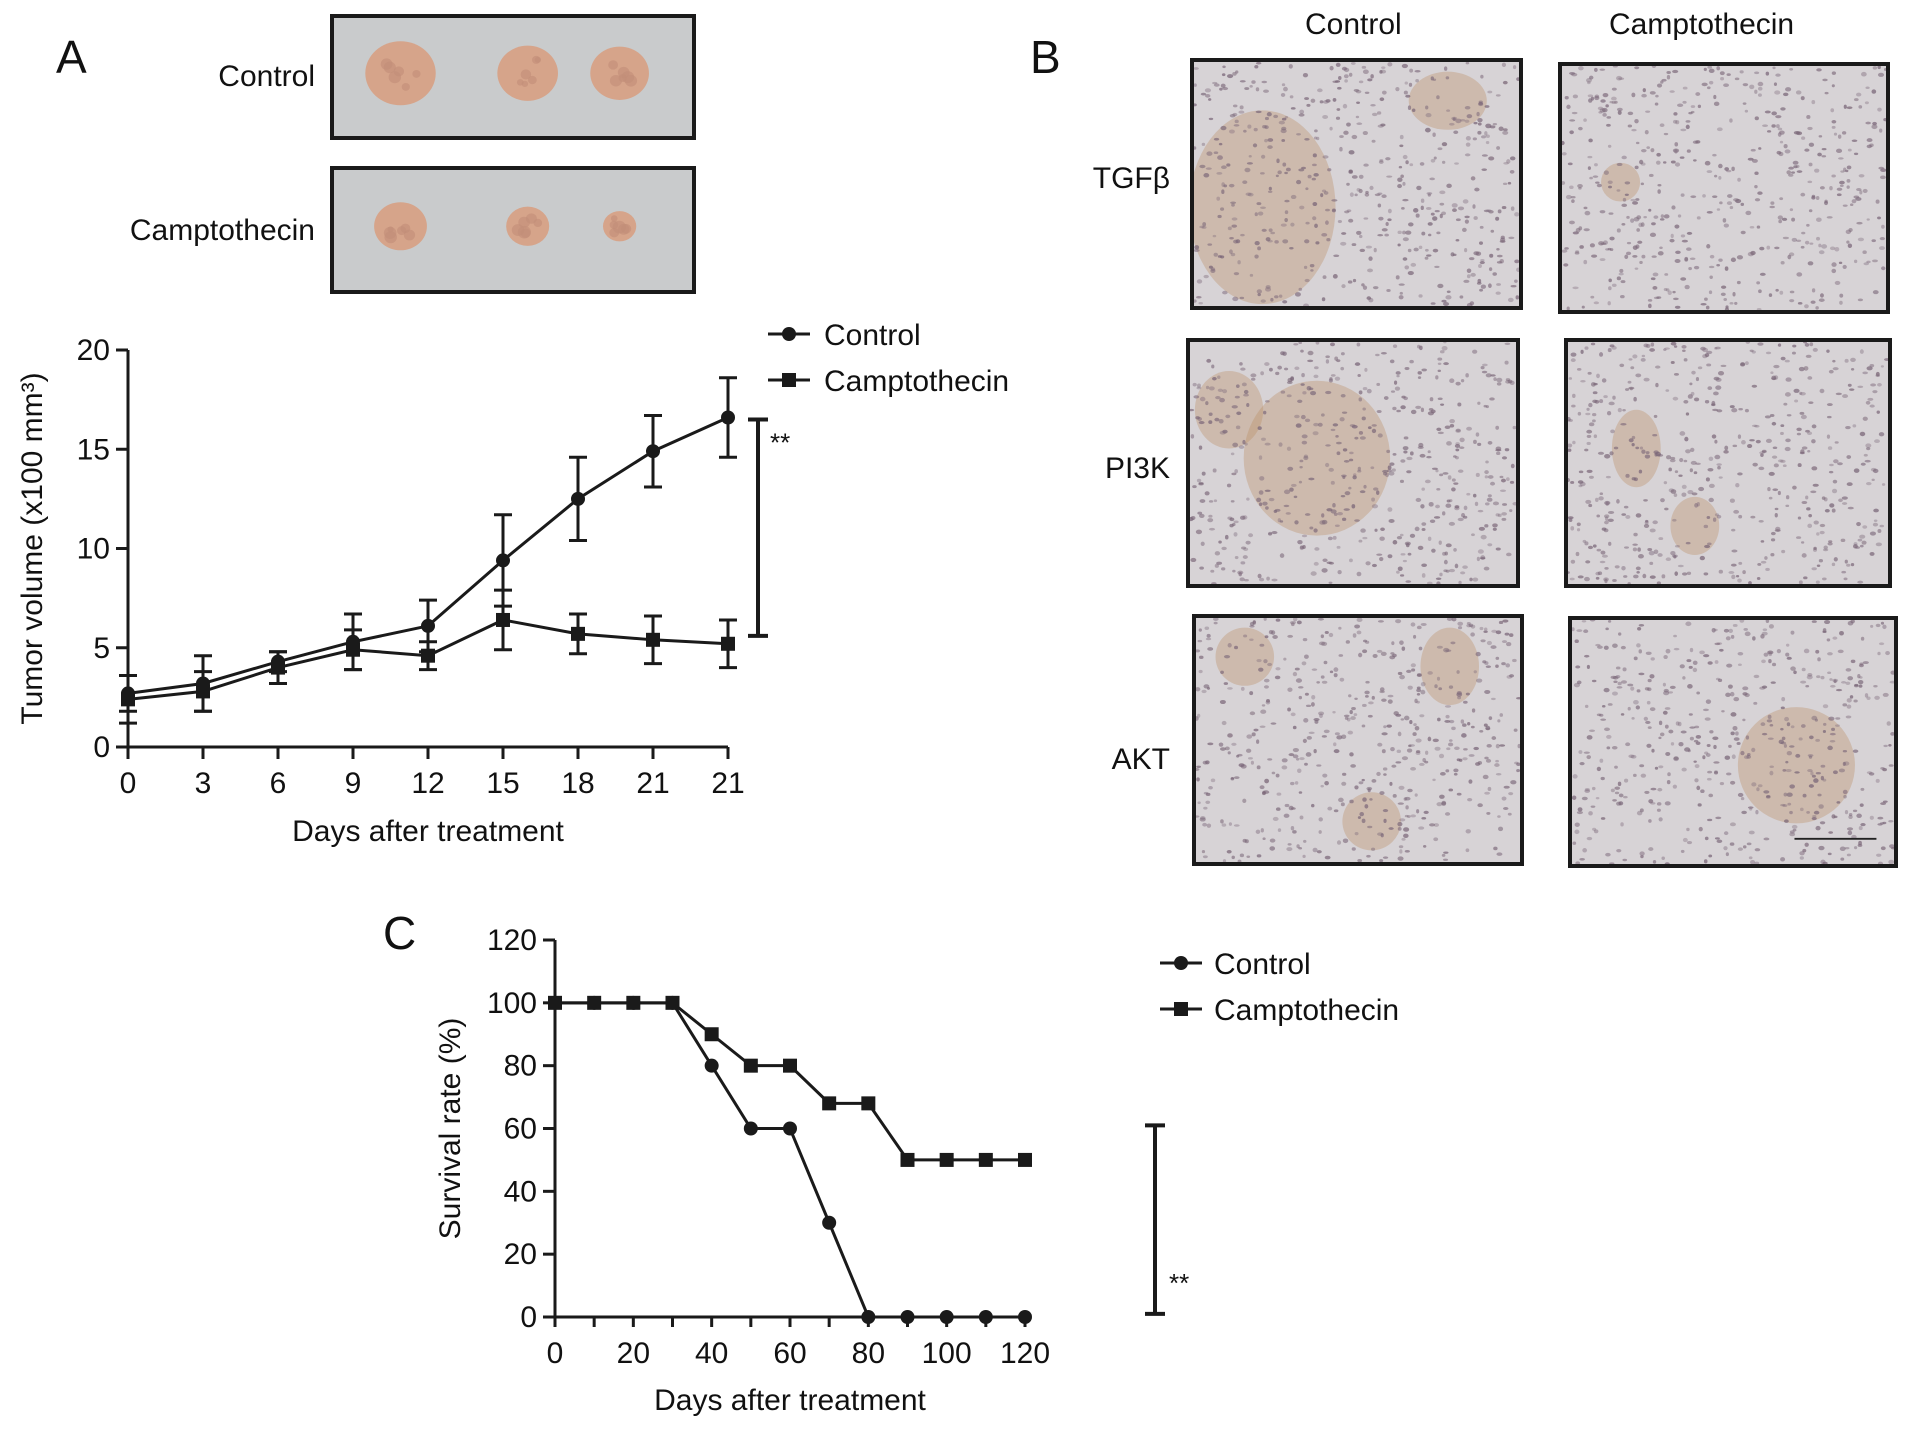 This screenshot has width=1913, height=1431. I want to click on data-point-camptothecin, so click(555, 1002).